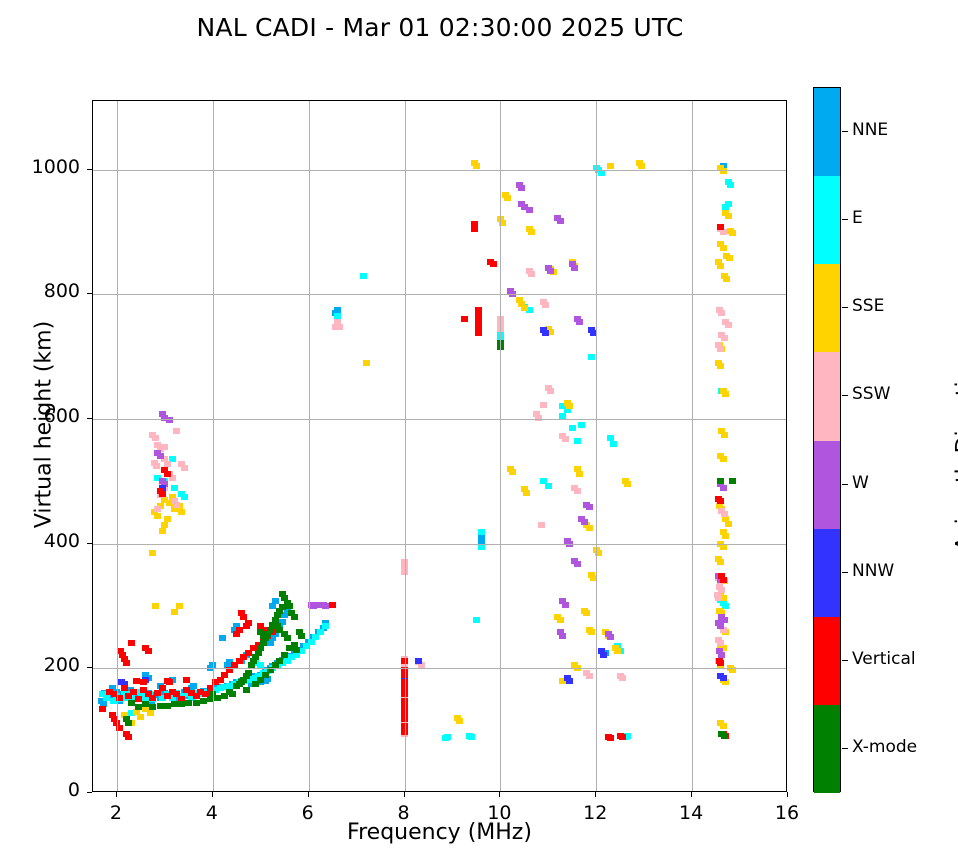  Describe the element at coordinates (827, 660) in the screenshot. I see `colorbar-segment-vertical` at that location.